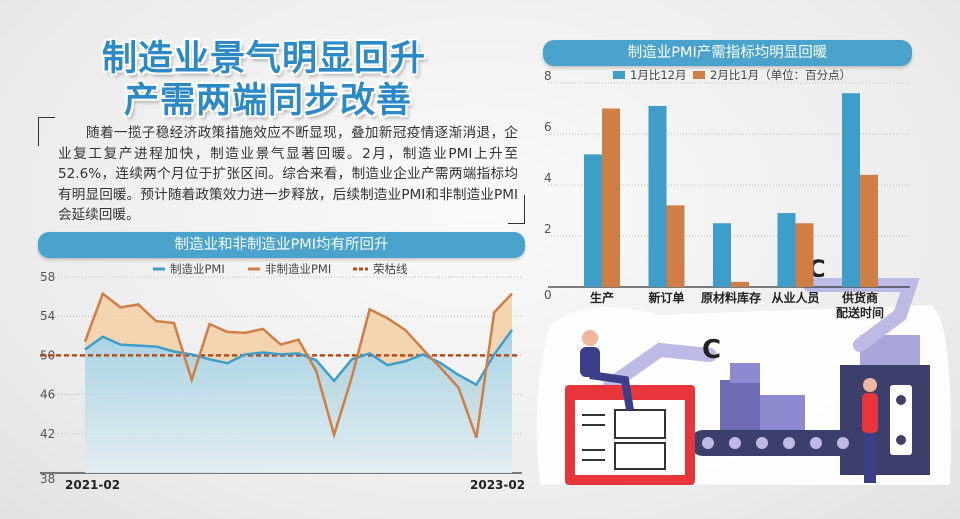  Describe the element at coordinates (47, 316) in the screenshot. I see `y-tick-label: 54` at that location.